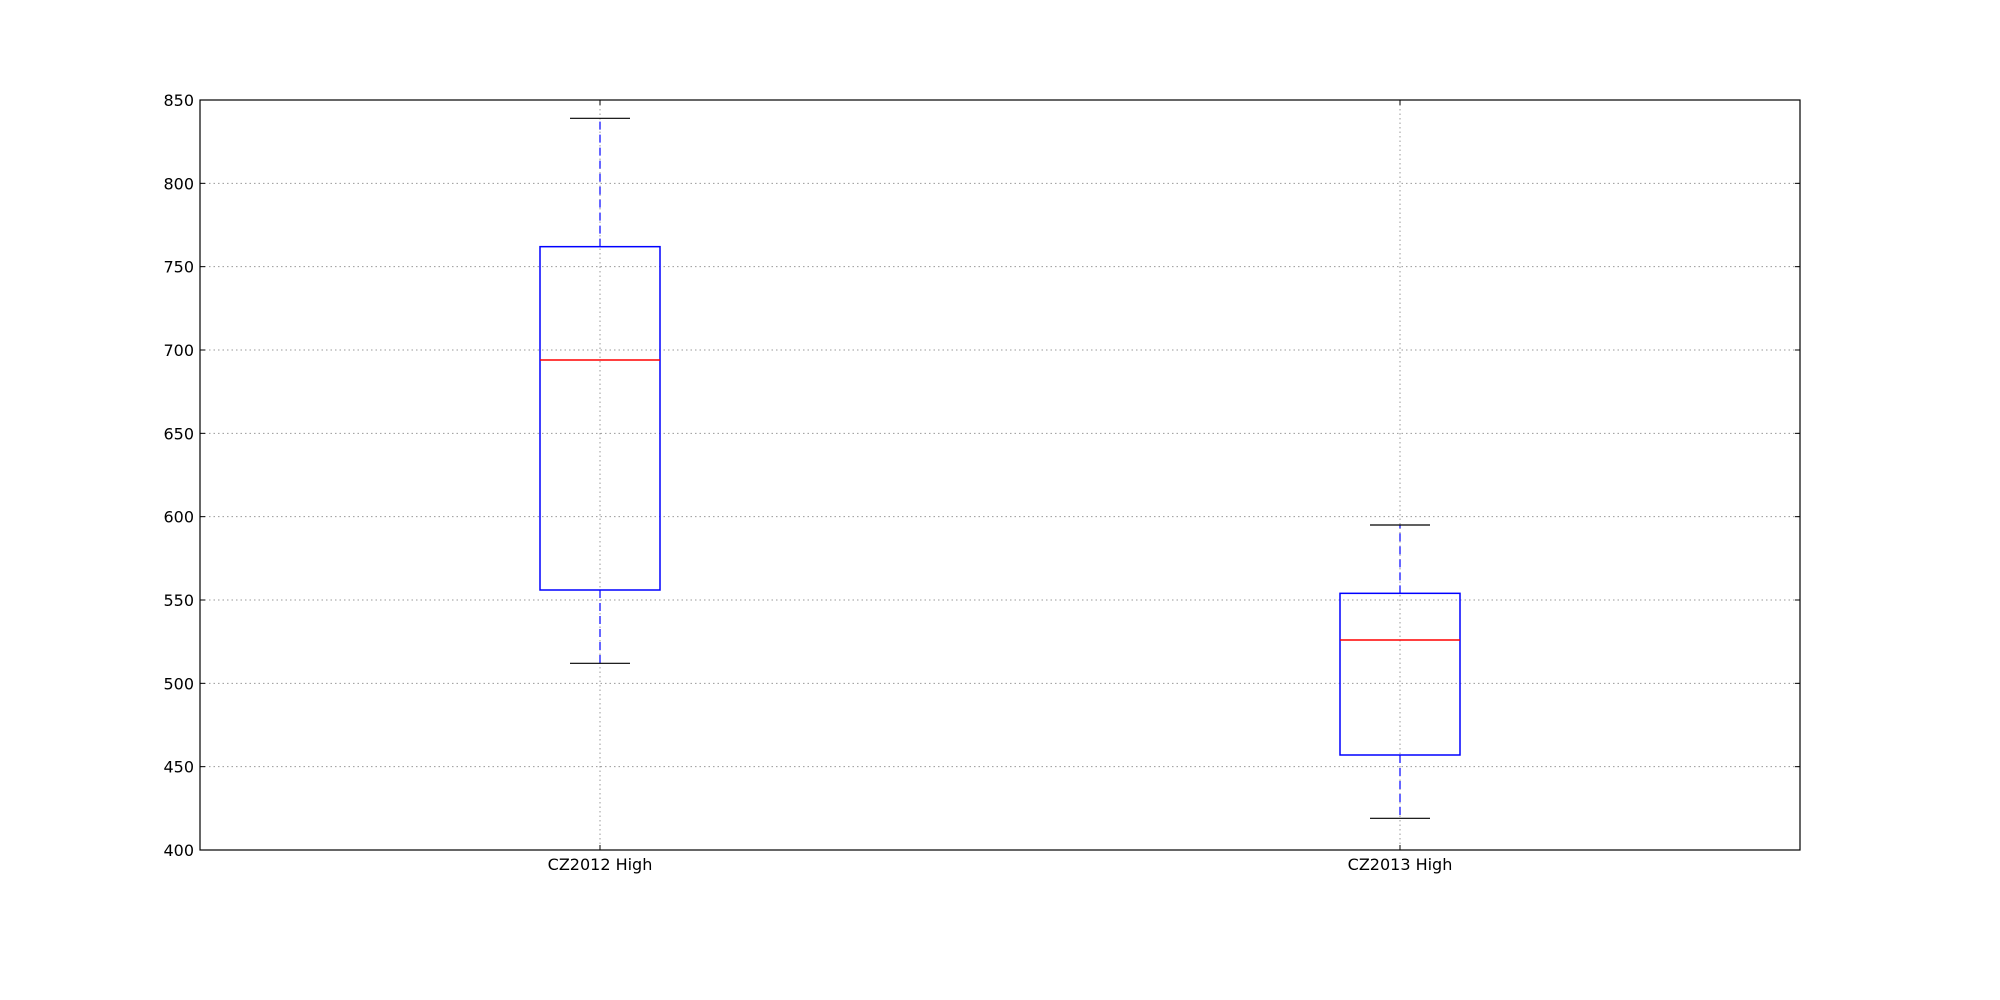  Describe the element at coordinates (178, 683) in the screenshot. I see `y-tick-label: 500` at that location.